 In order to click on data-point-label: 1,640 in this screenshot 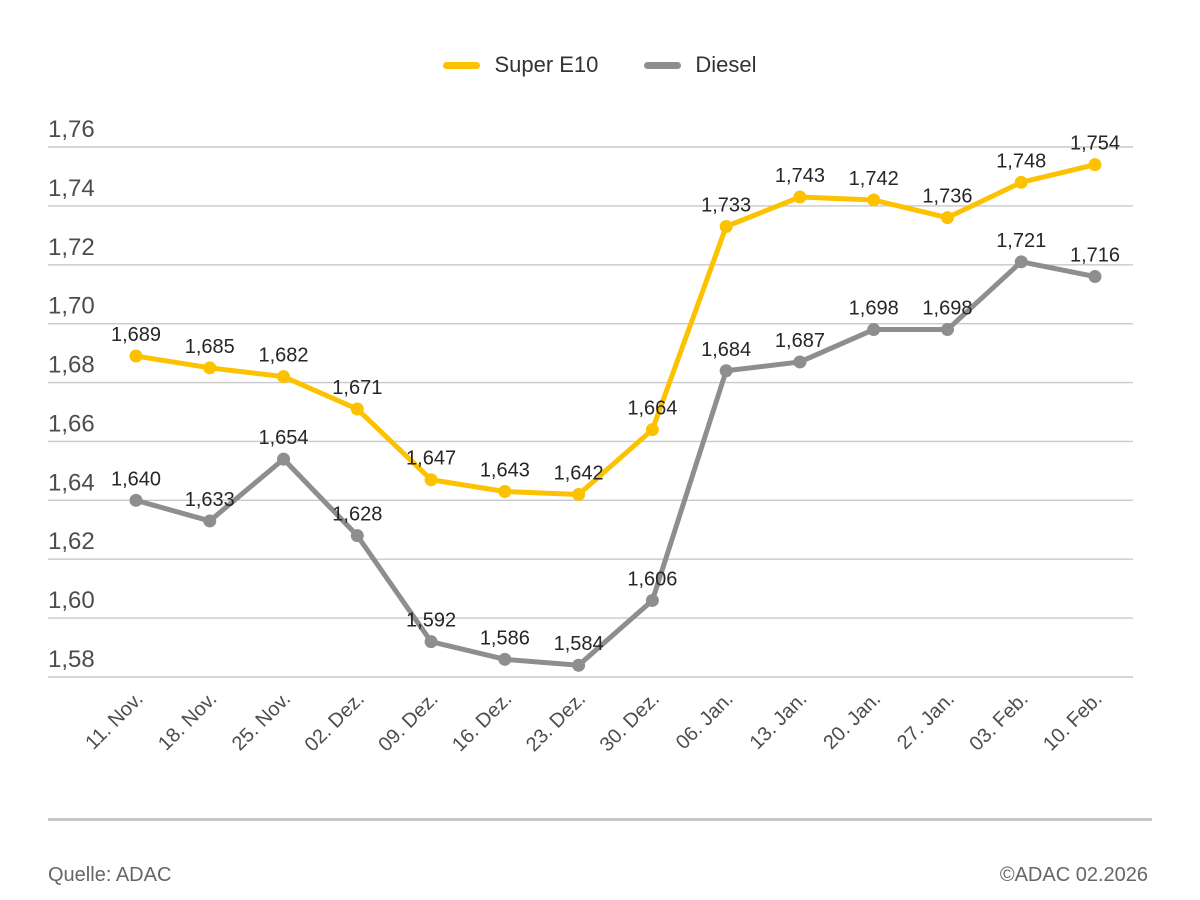, I will do `click(136, 479)`.